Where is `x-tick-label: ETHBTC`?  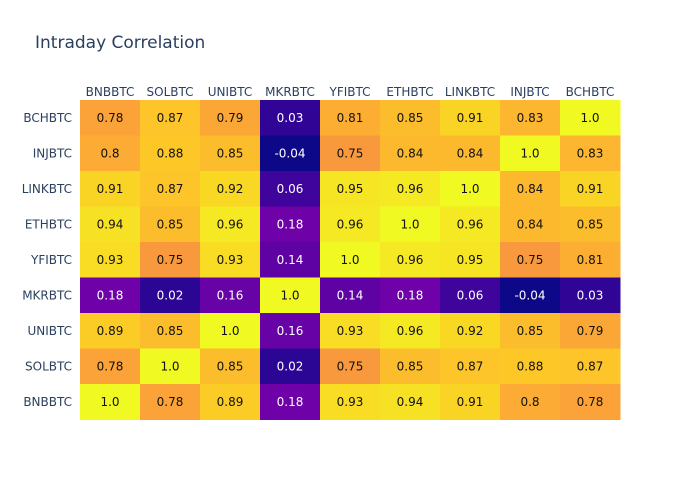 x-tick-label: ETHBTC is located at coordinates (409, 92).